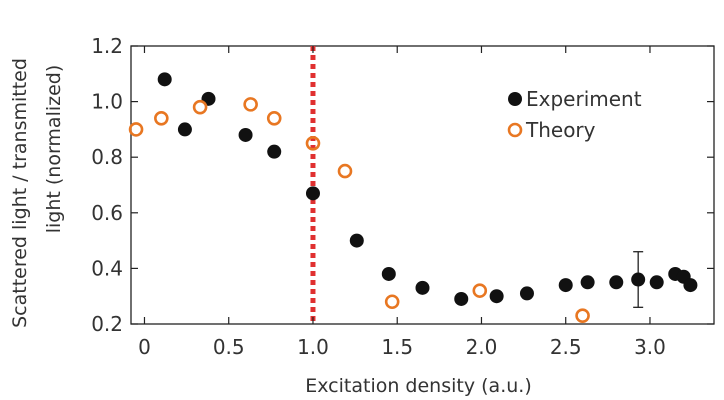 The height and width of the screenshot is (400, 724). I want to click on x-tick-label: 0, so click(144, 347).